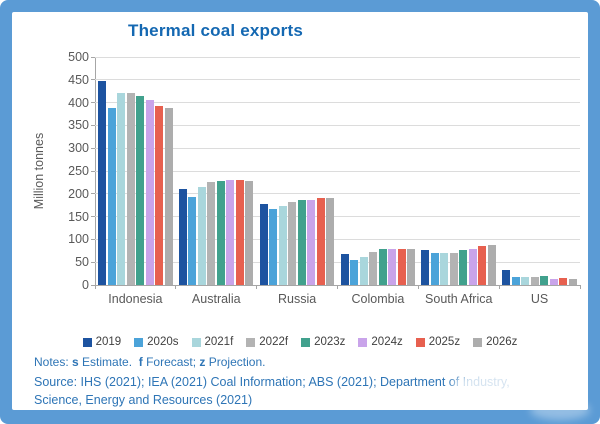  Describe the element at coordinates (78, 102) in the screenshot. I see `y-tick-label-400: 400` at that location.